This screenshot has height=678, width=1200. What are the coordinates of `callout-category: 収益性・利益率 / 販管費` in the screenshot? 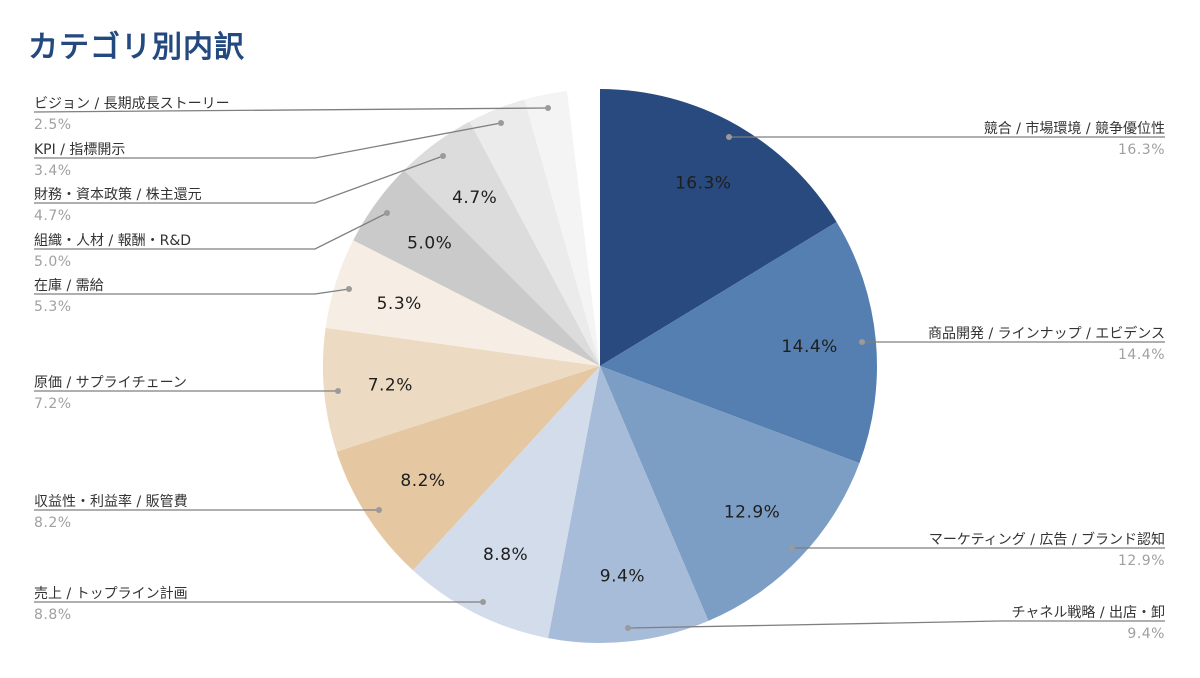 It's located at (111, 502).